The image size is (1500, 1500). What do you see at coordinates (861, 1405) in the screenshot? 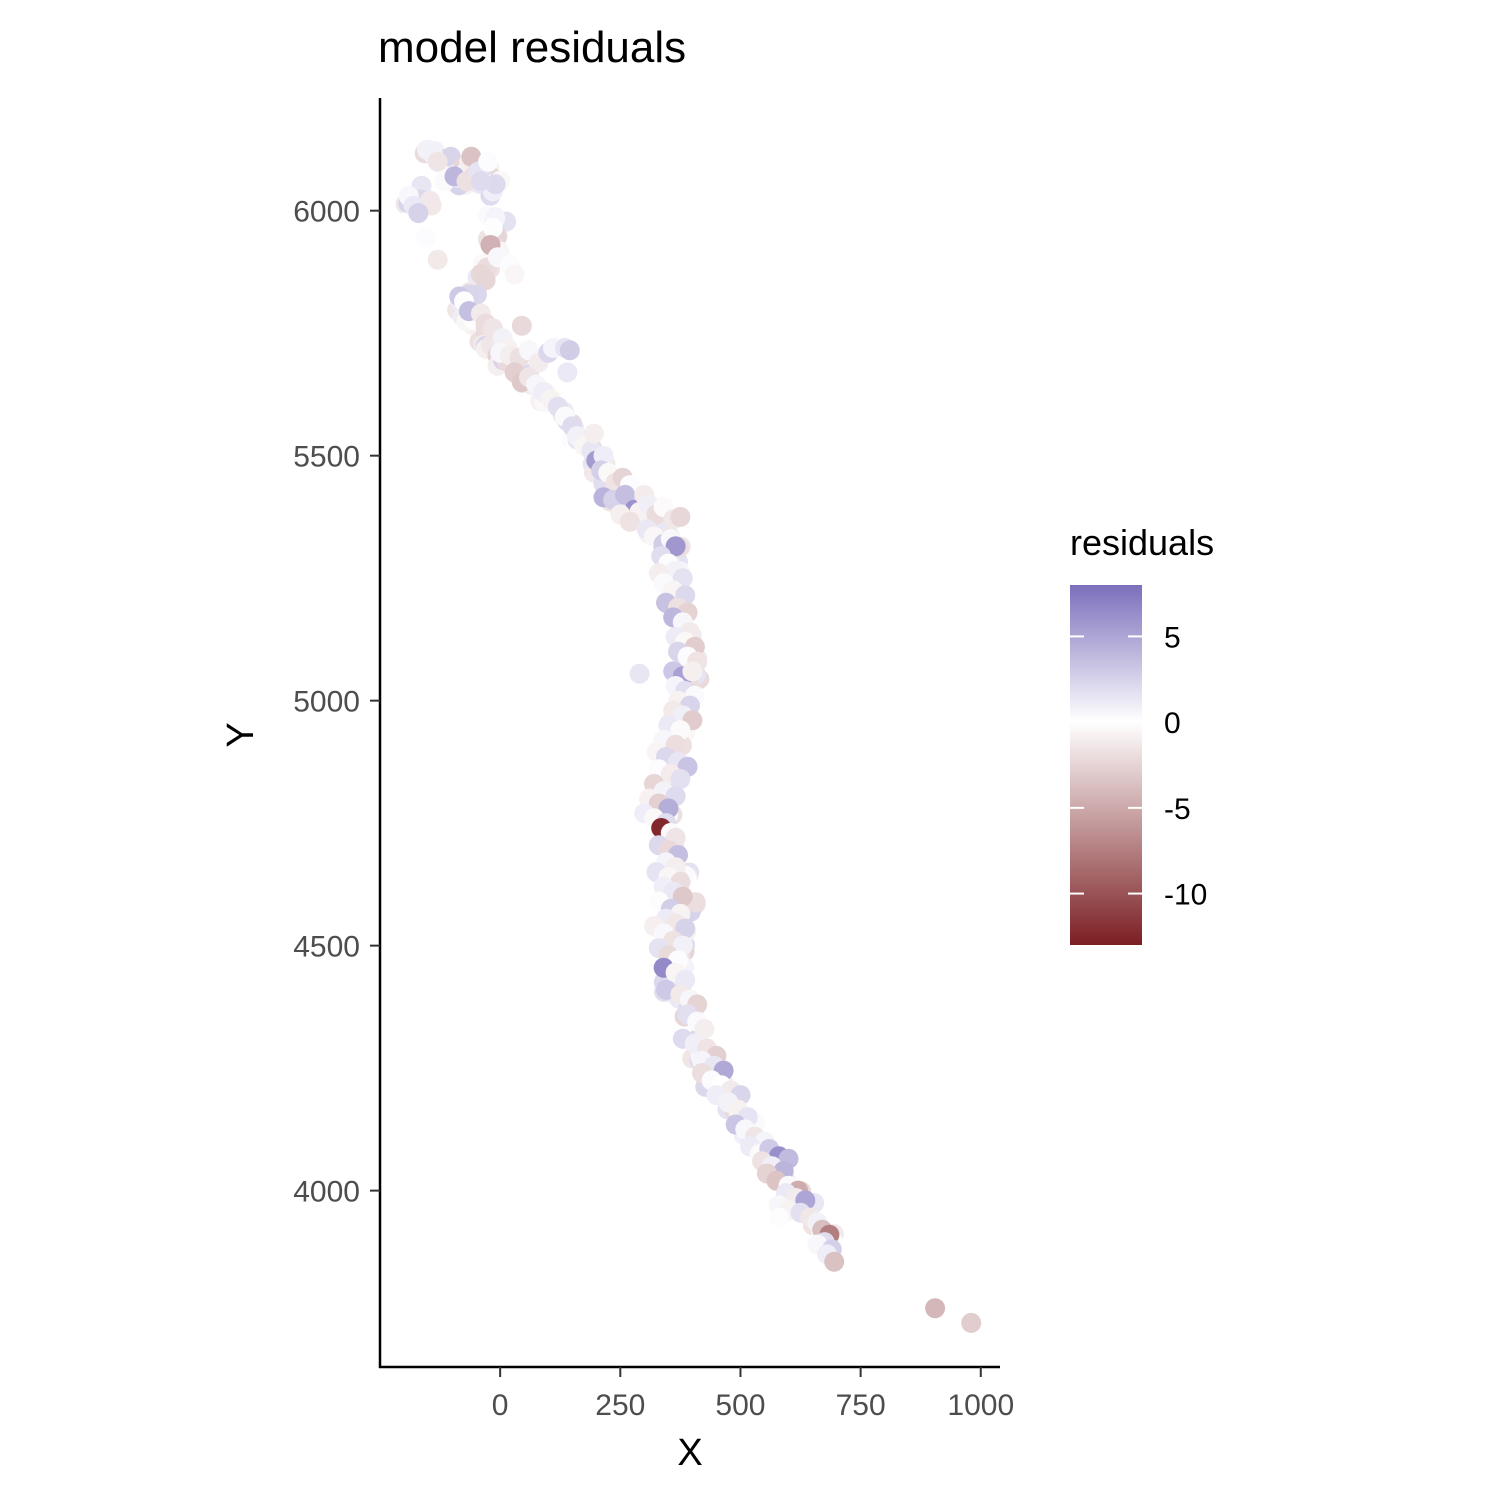
I see `x-tick-label: 750` at bounding box center [861, 1405].